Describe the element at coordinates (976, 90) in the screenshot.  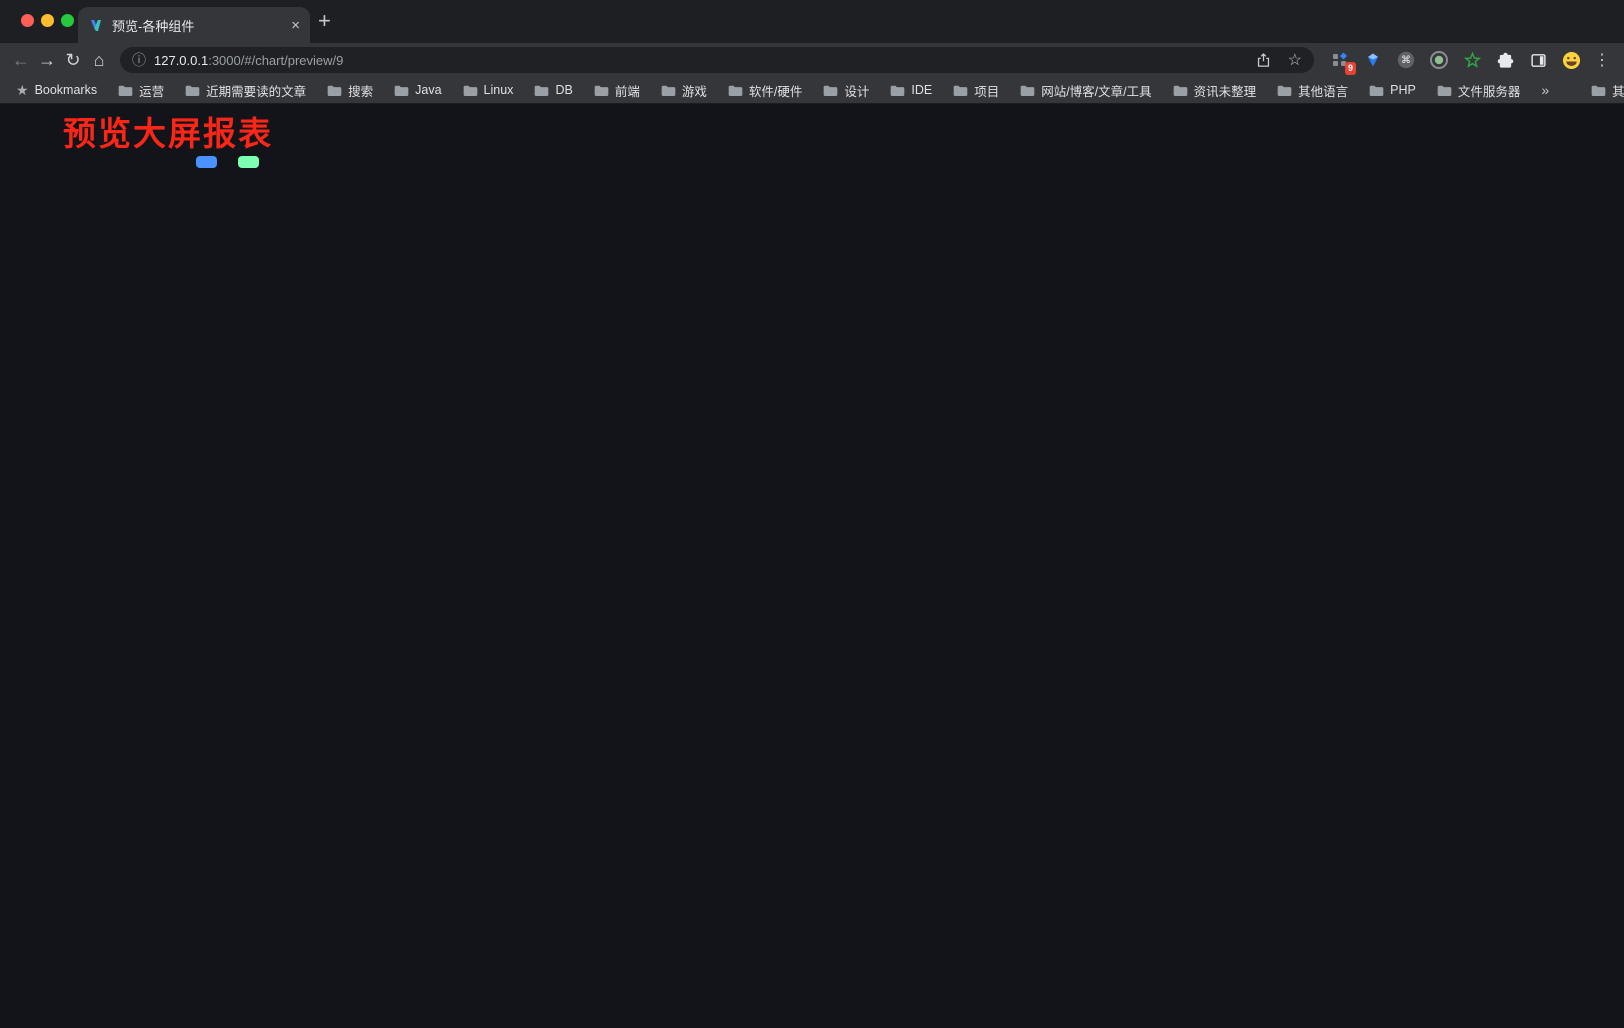
I see `bookmark-folder: 项目` at that location.